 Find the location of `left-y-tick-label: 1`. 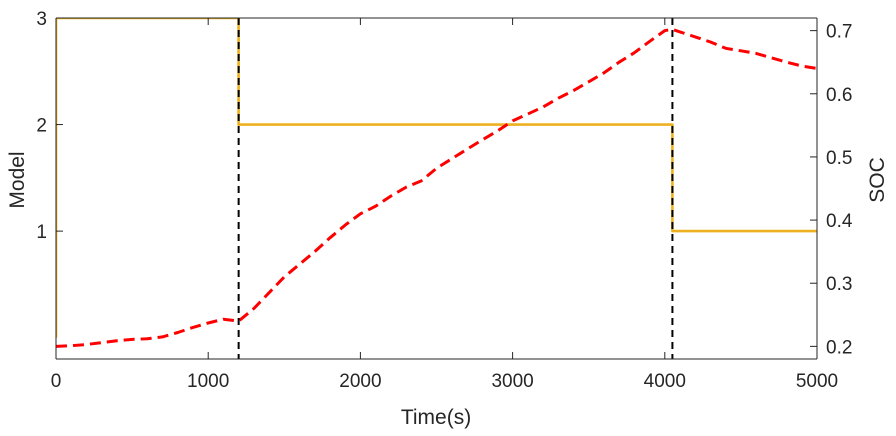

left-y-tick-label: 1 is located at coordinates (41, 232).